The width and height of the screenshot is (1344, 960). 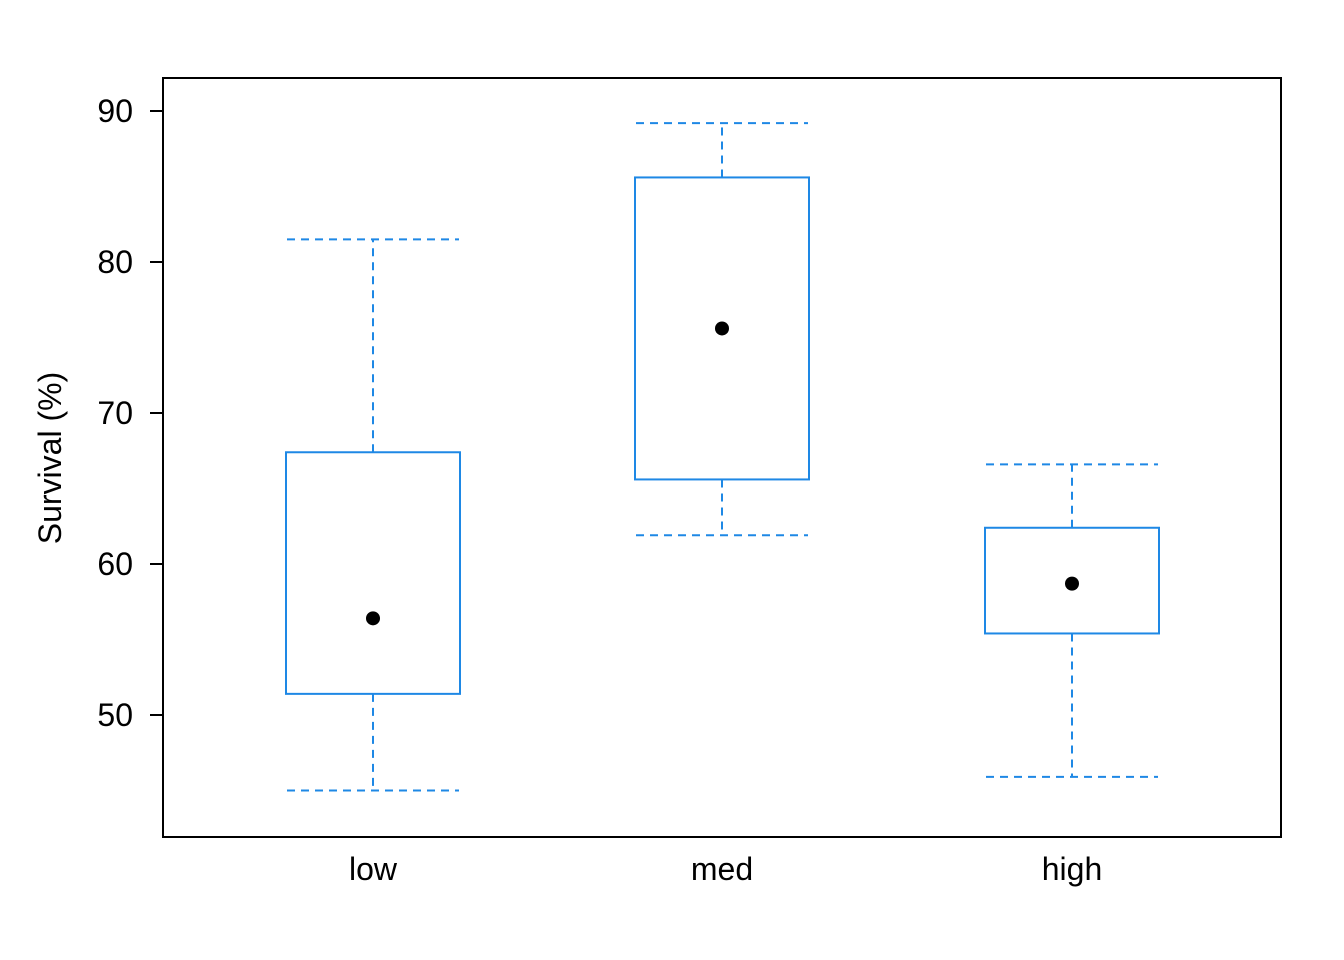 I want to click on y-tick-label: 90, so click(x=115, y=111).